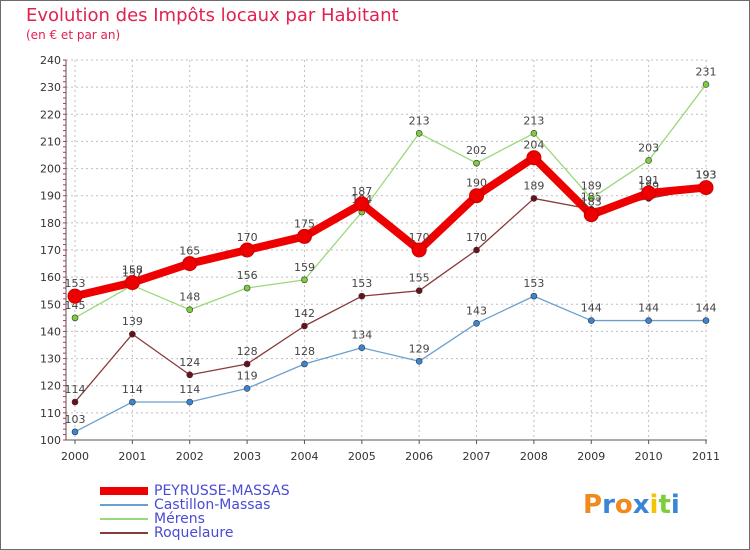  I want to click on y-tick-label: 190, so click(50, 196).